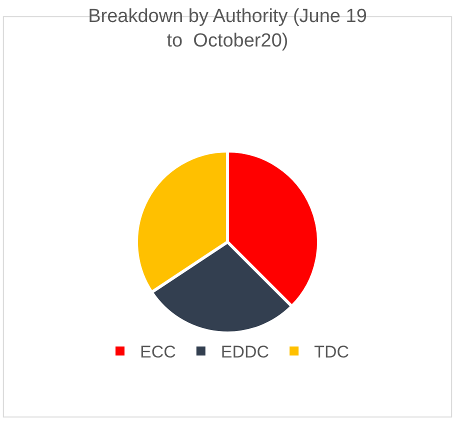  Describe the element at coordinates (158, 352) in the screenshot. I see `legend-label: ECC` at that location.